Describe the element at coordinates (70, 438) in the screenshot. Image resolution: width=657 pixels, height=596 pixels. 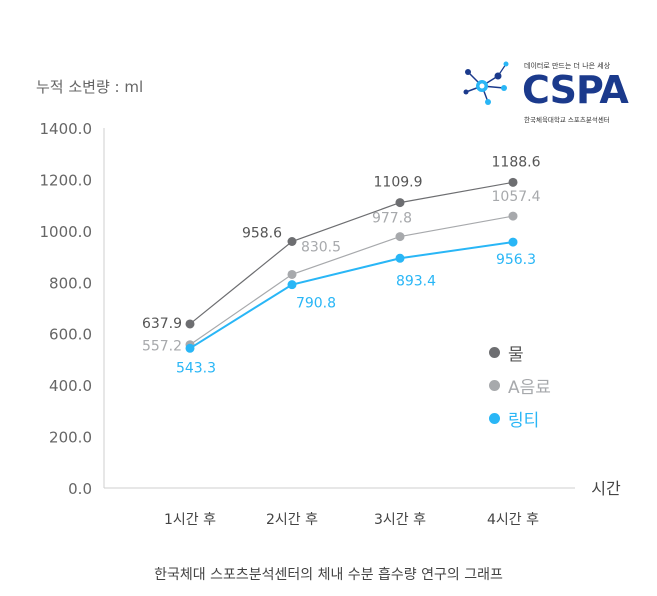
I see `y-tick-label: 200.0` at that location.